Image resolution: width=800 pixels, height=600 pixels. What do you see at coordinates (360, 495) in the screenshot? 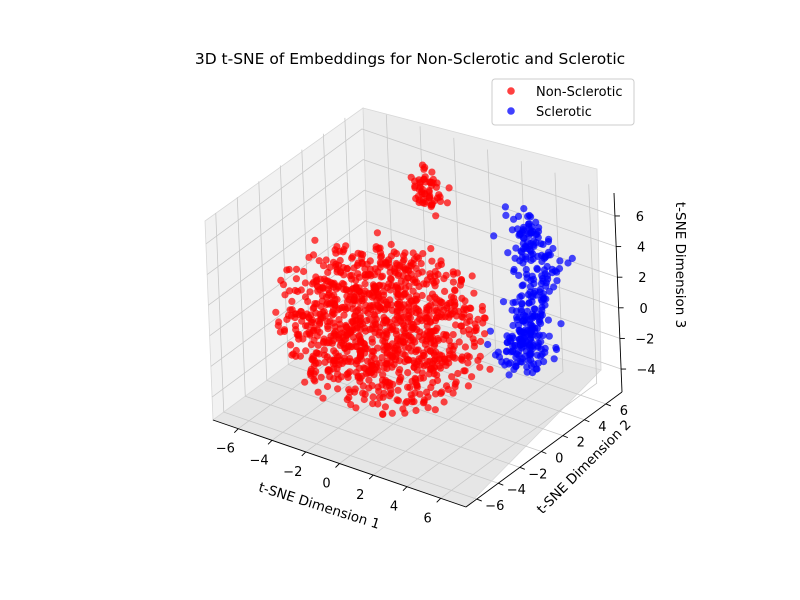
I see `x-tick-label: 2` at bounding box center [360, 495].